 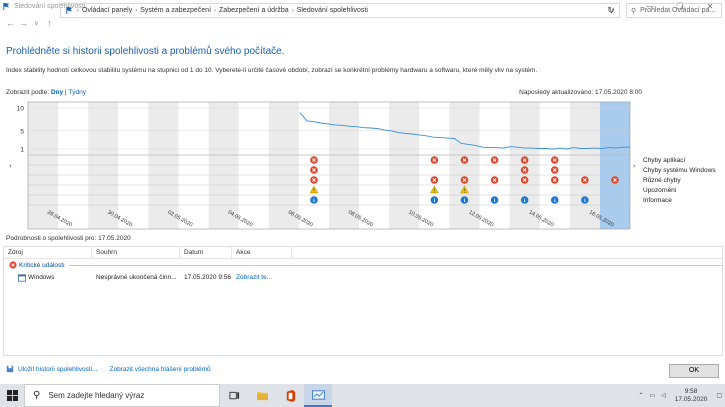 I want to click on back-arrow-icon: ←, so click(x=10, y=23).